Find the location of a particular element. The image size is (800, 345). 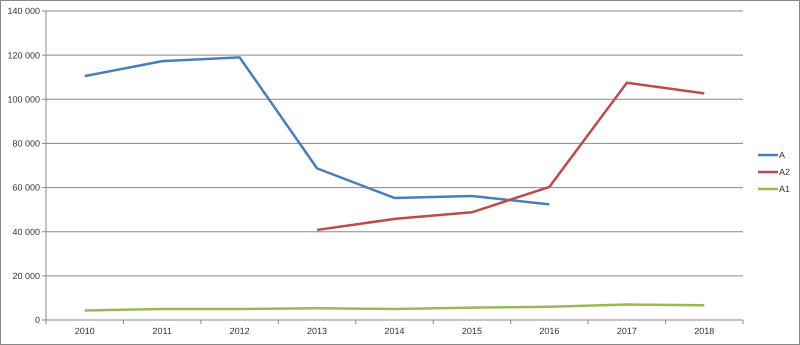

y-tick-label: 140 000 is located at coordinates (23, 11).